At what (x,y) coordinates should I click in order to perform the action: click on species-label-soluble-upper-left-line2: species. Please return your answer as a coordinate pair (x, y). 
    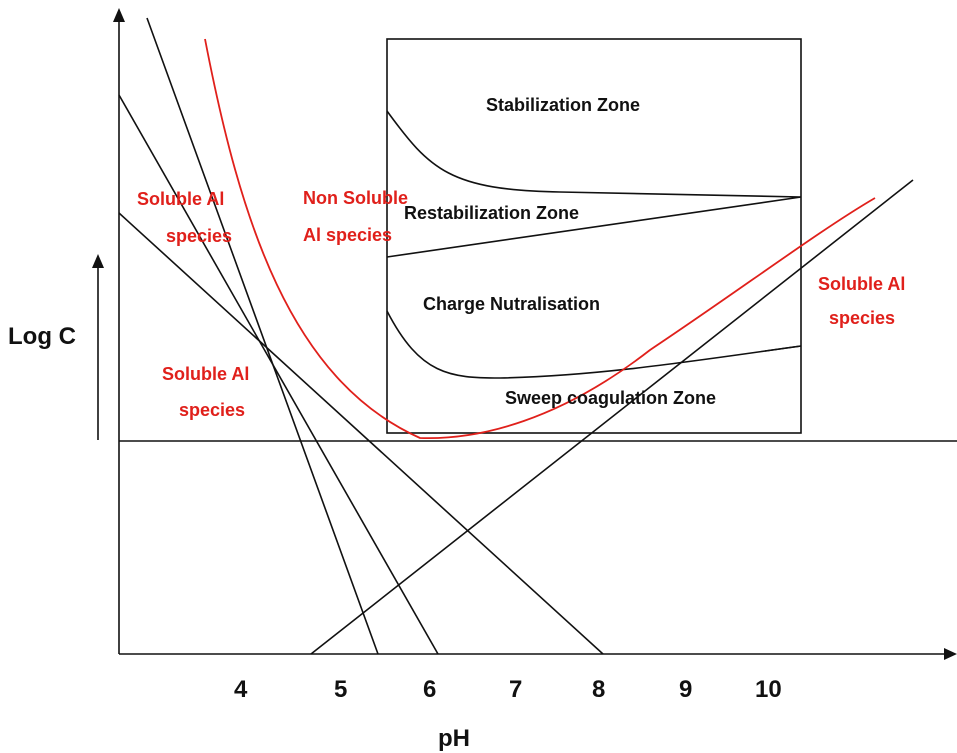
    Looking at the image, I should click on (199, 236).